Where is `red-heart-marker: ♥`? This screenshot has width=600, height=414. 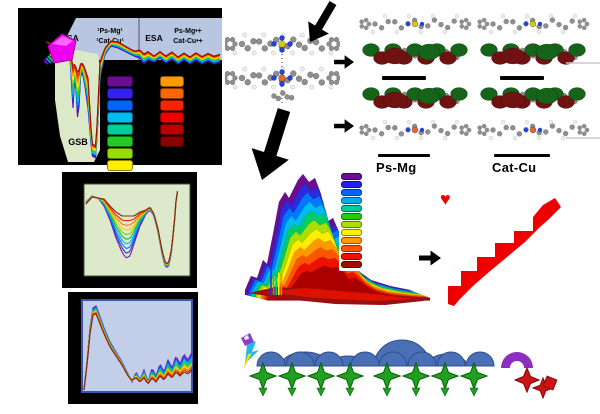
red-heart-marker: ♥ is located at coordinates (445, 199).